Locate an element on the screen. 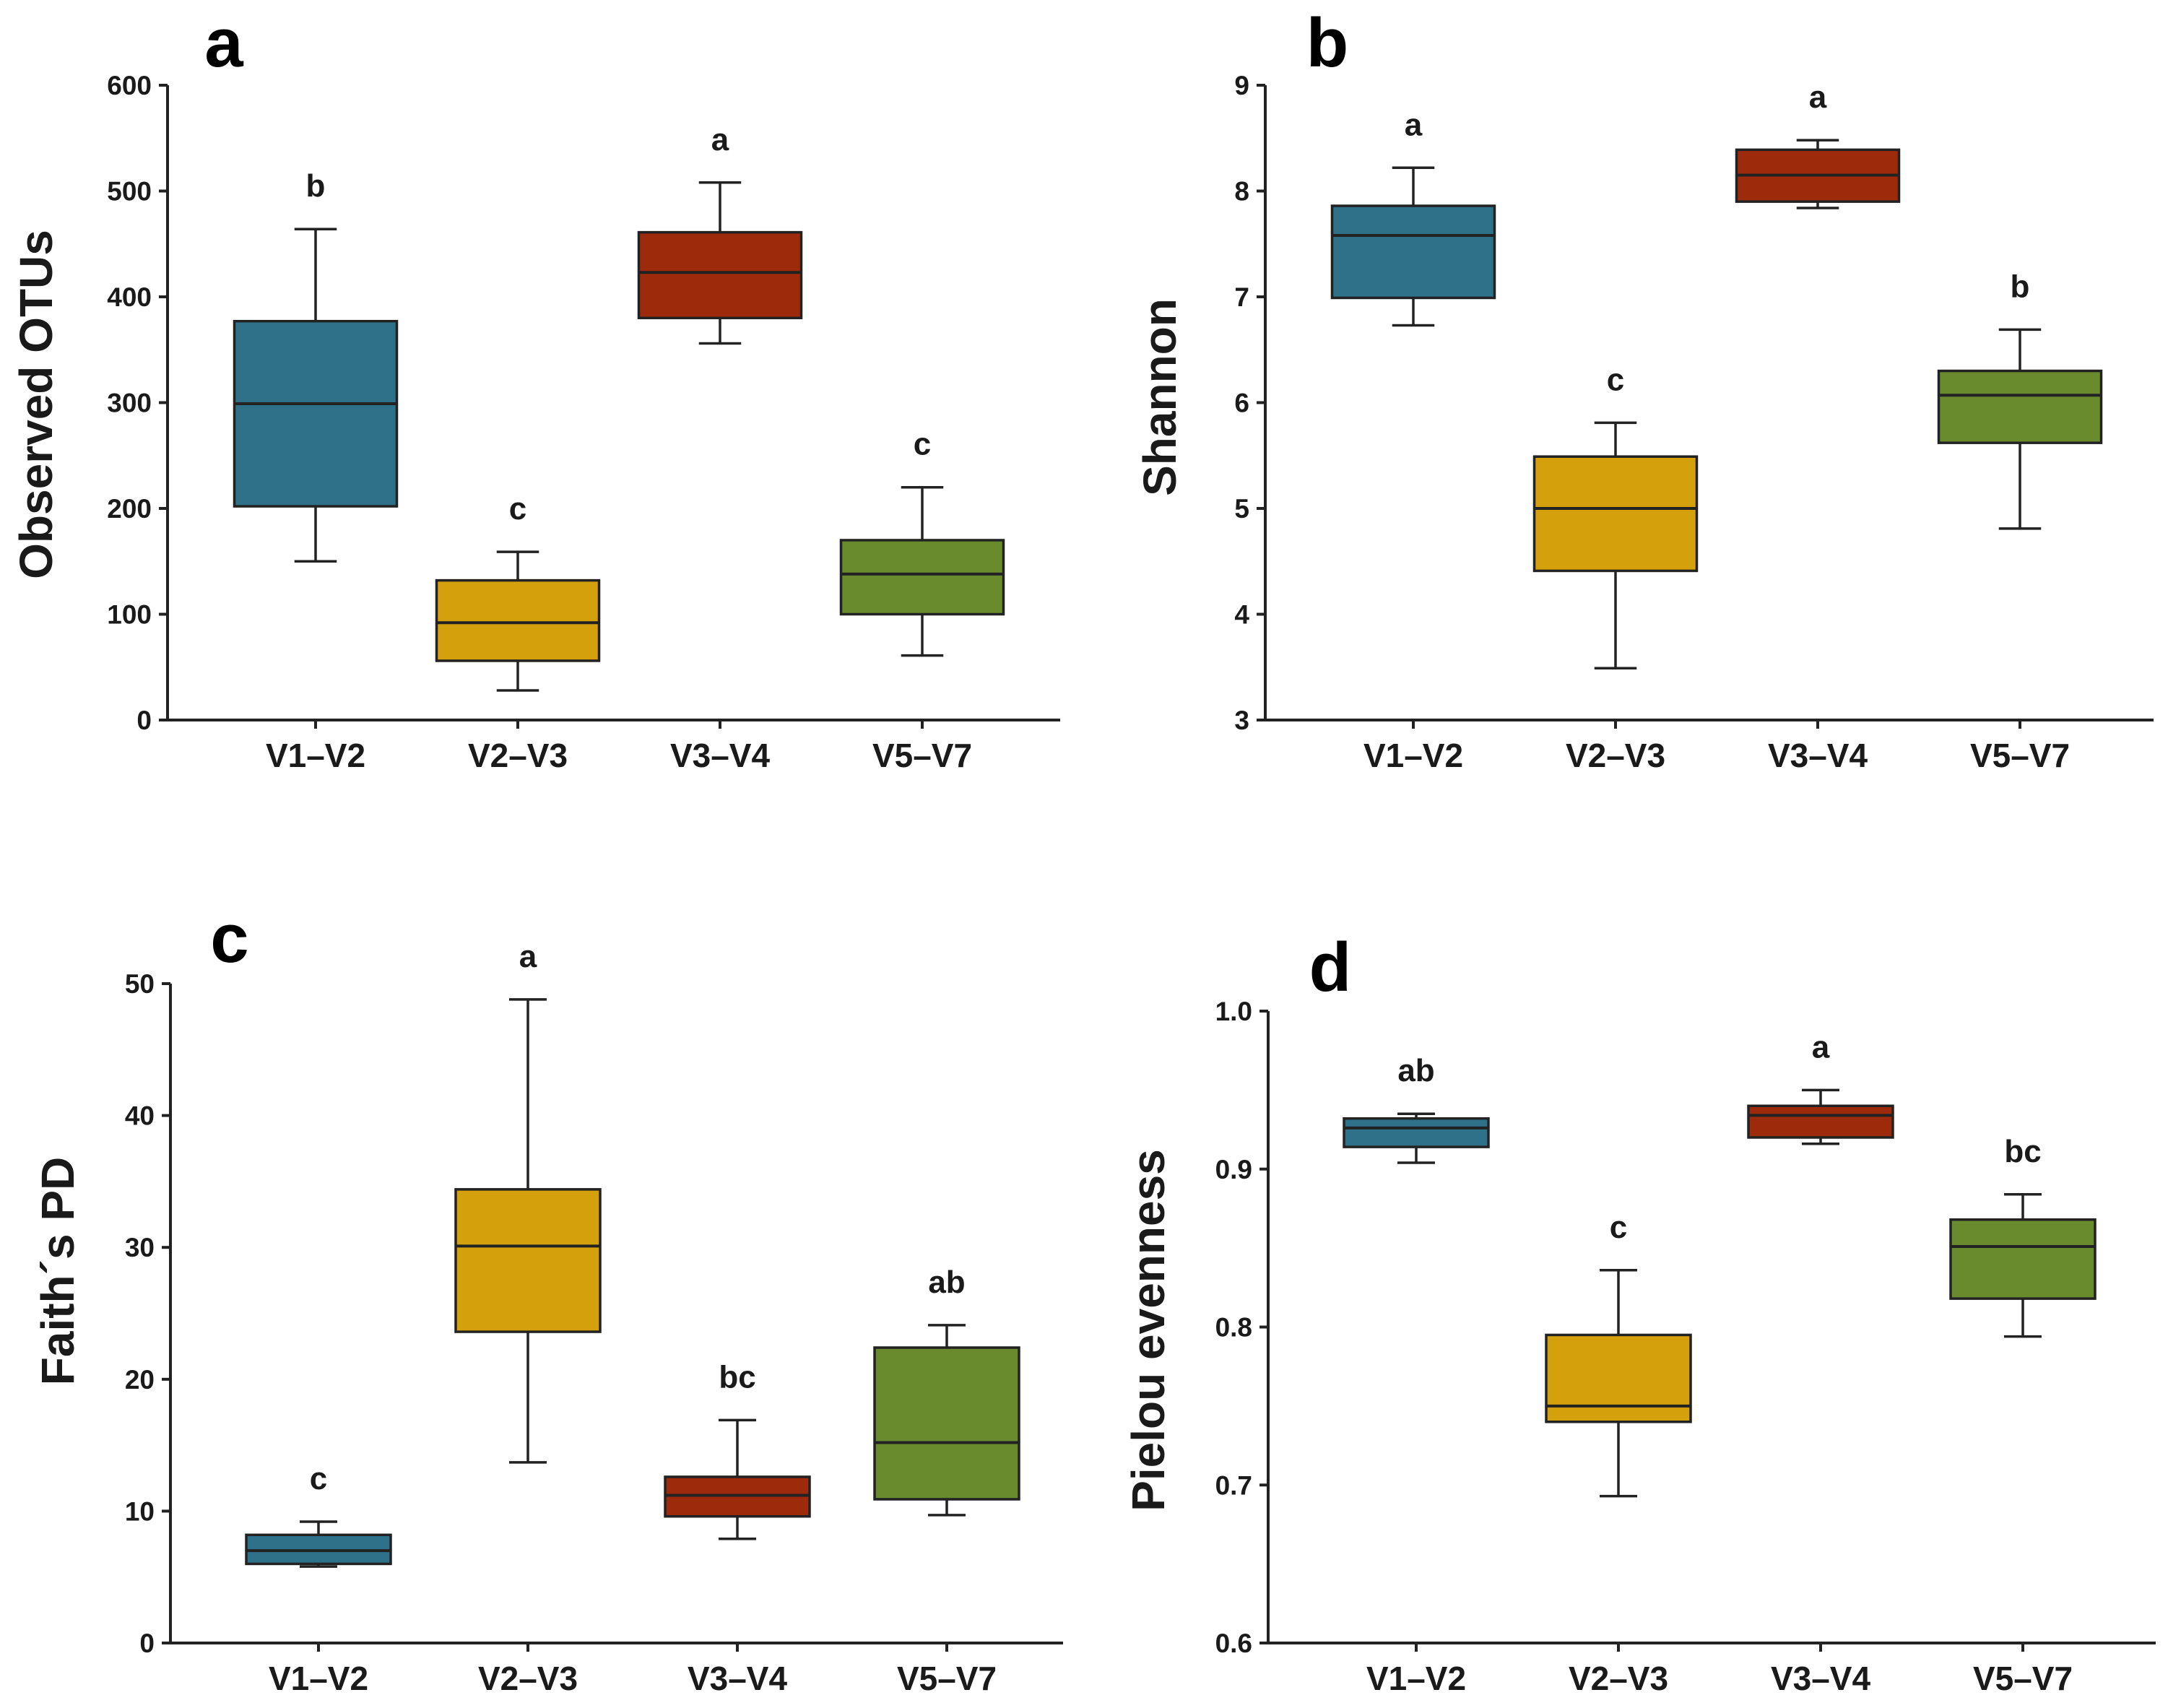  y-tick-label: 40 is located at coordinates (140, 1116).